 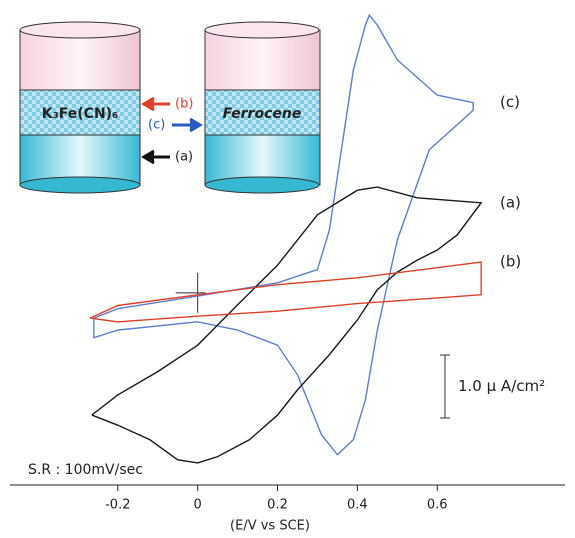 What do you see at coordinates (357, 505) in the screenshot?
I see `x-tick-label: 0.4` at bounding box center [357, 505].